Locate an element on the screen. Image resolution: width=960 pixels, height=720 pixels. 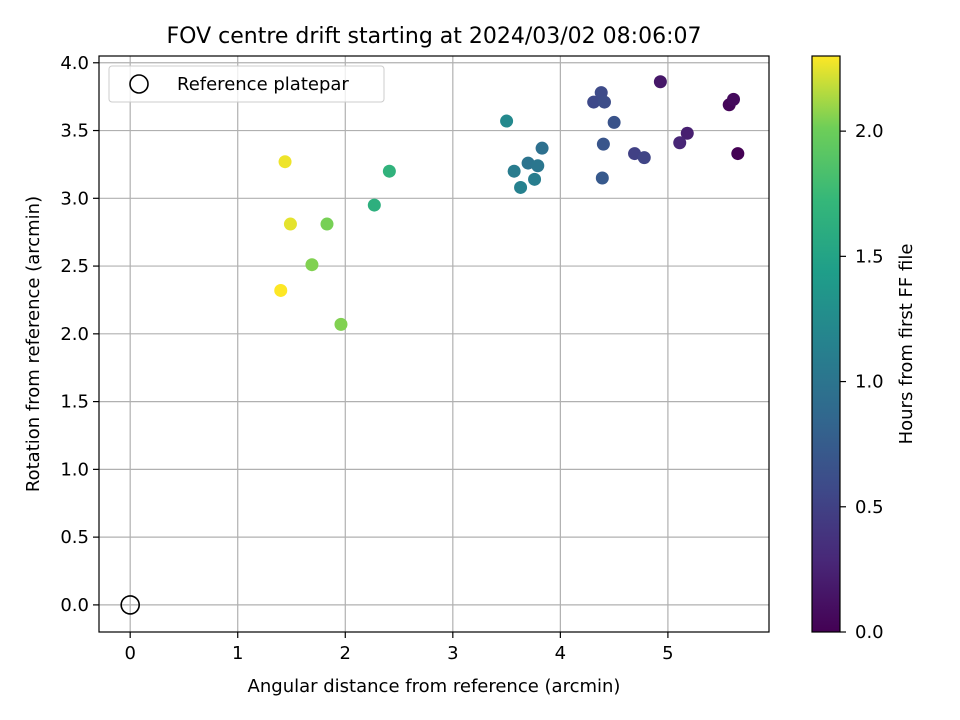
legend: Reference platepar is located at coordinates (246, 84).